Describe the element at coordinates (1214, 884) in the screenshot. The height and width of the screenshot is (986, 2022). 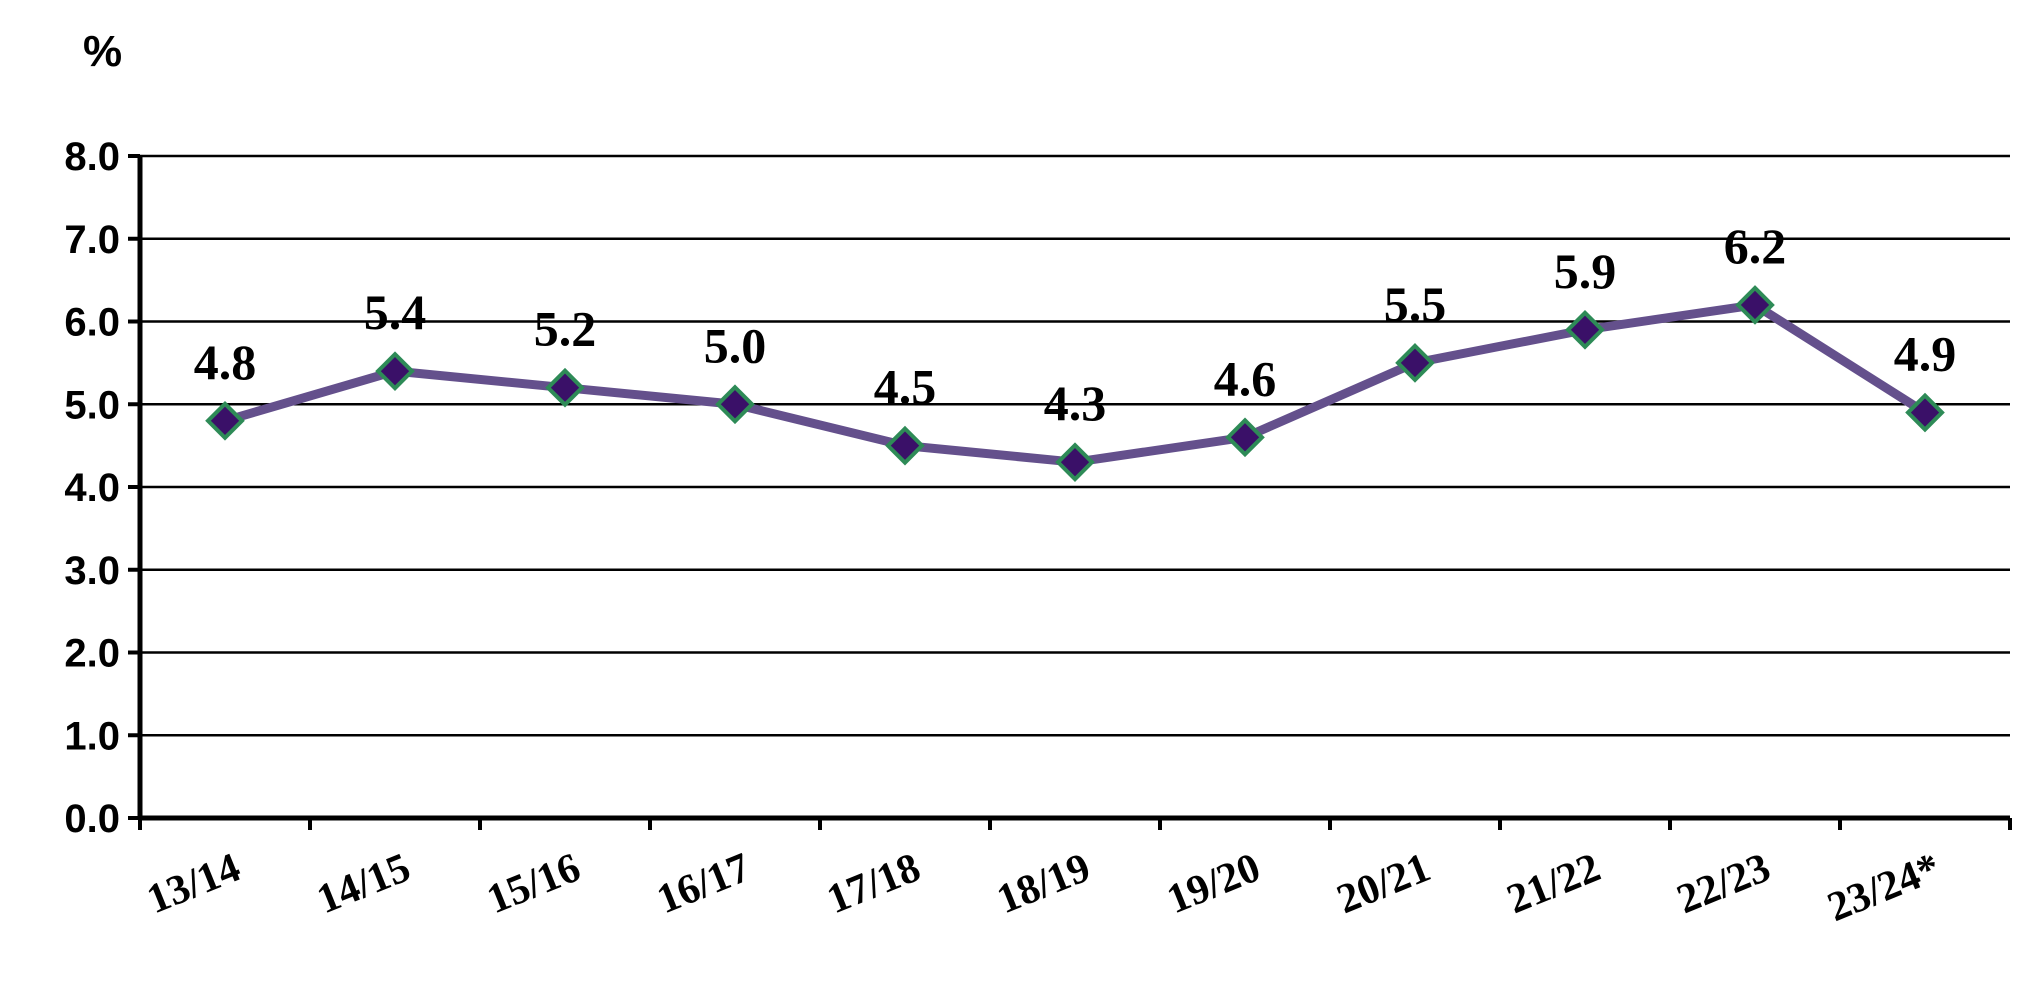
I see `x-tick-label: 19/20` at that location.